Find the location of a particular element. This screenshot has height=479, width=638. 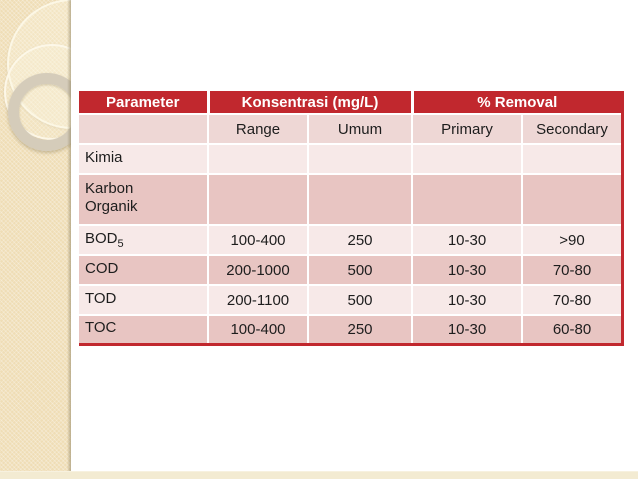

param-cell: COD is located at coordinates (144, 270).